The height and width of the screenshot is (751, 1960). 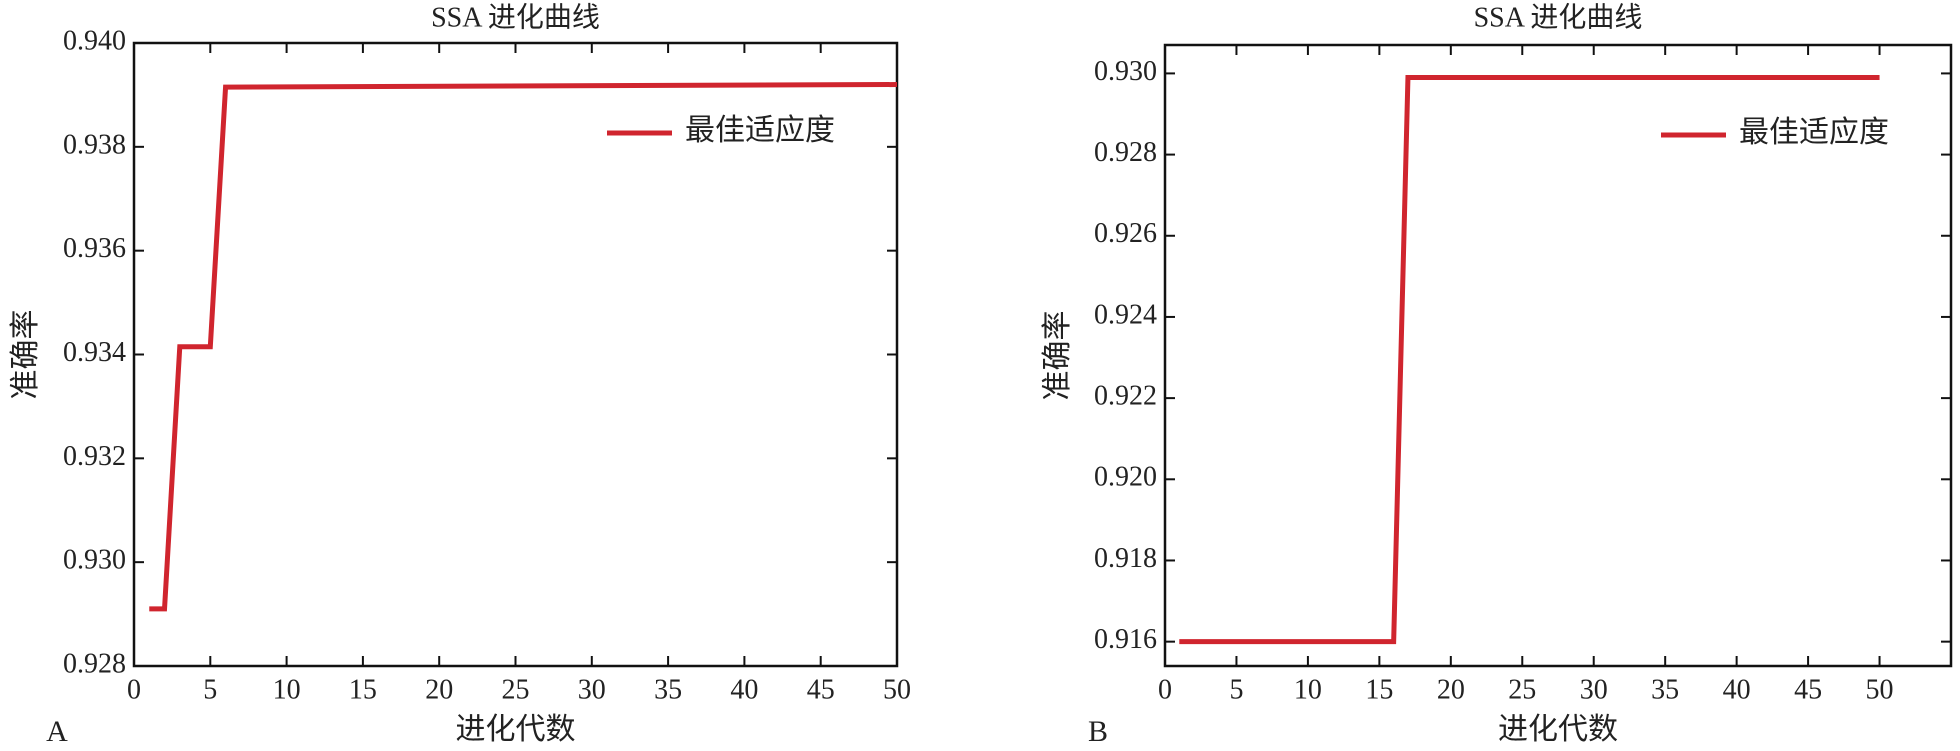 What do you see at coordinates (1125, 314) in the screenshot?
I see `y-tick-label: 0.924` at bounding box center [1125, 314].